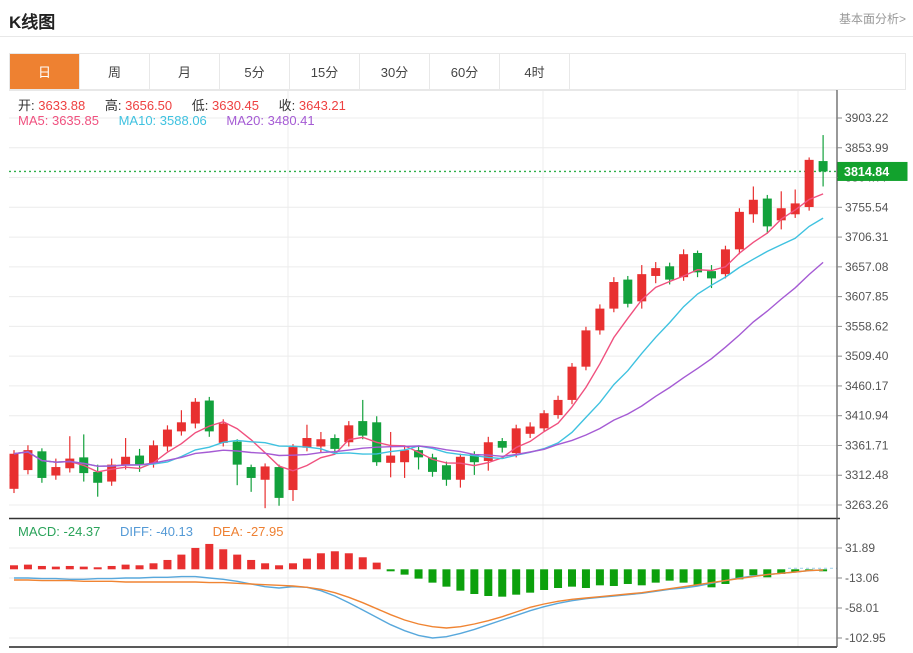 The width and height of the screenshot is (913, 653). I want to click on interval-tabbar: 日 周 月 5分 15分 30分 60分 4时, so click(457, 71).